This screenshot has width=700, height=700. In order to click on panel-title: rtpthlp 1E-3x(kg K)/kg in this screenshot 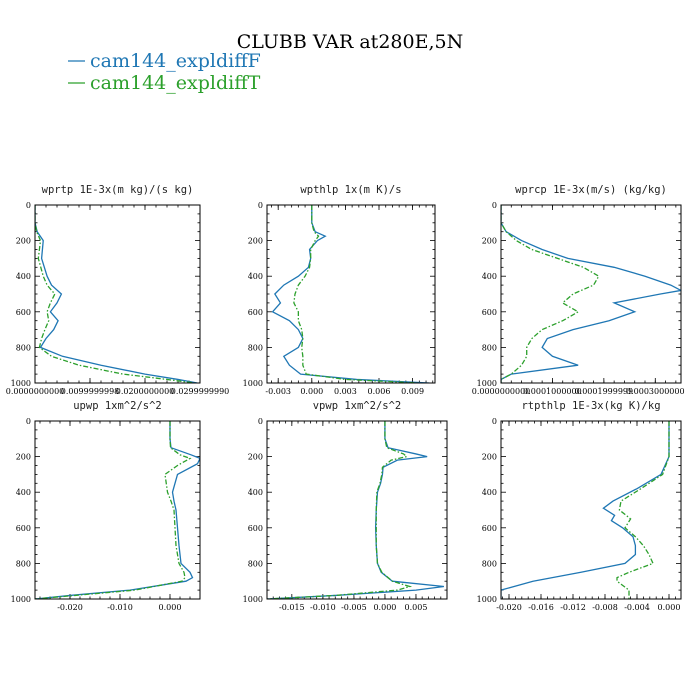, I will do `click(590, 406)`.